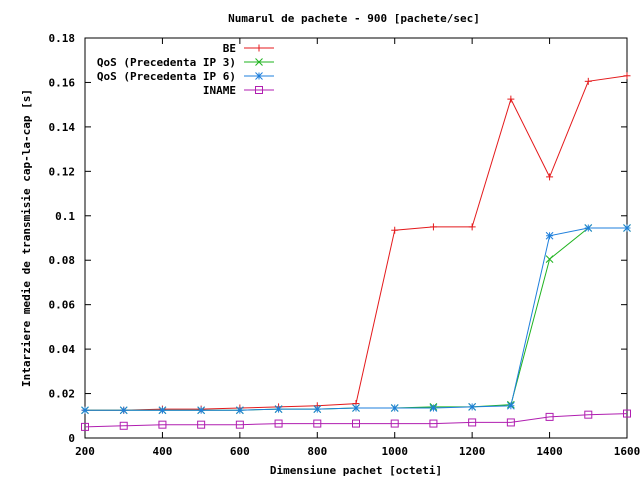 This screenshot has width=640, height=480. Describe the element at coordinates (62, 38) in the screenshot. I see `y-tick-label: 0.18` at that location.